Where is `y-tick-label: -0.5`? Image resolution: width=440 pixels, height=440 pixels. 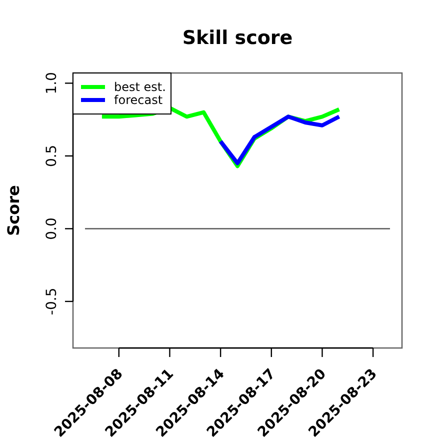 y-tick-label: -0.5 is located at coordinates (52, 302).